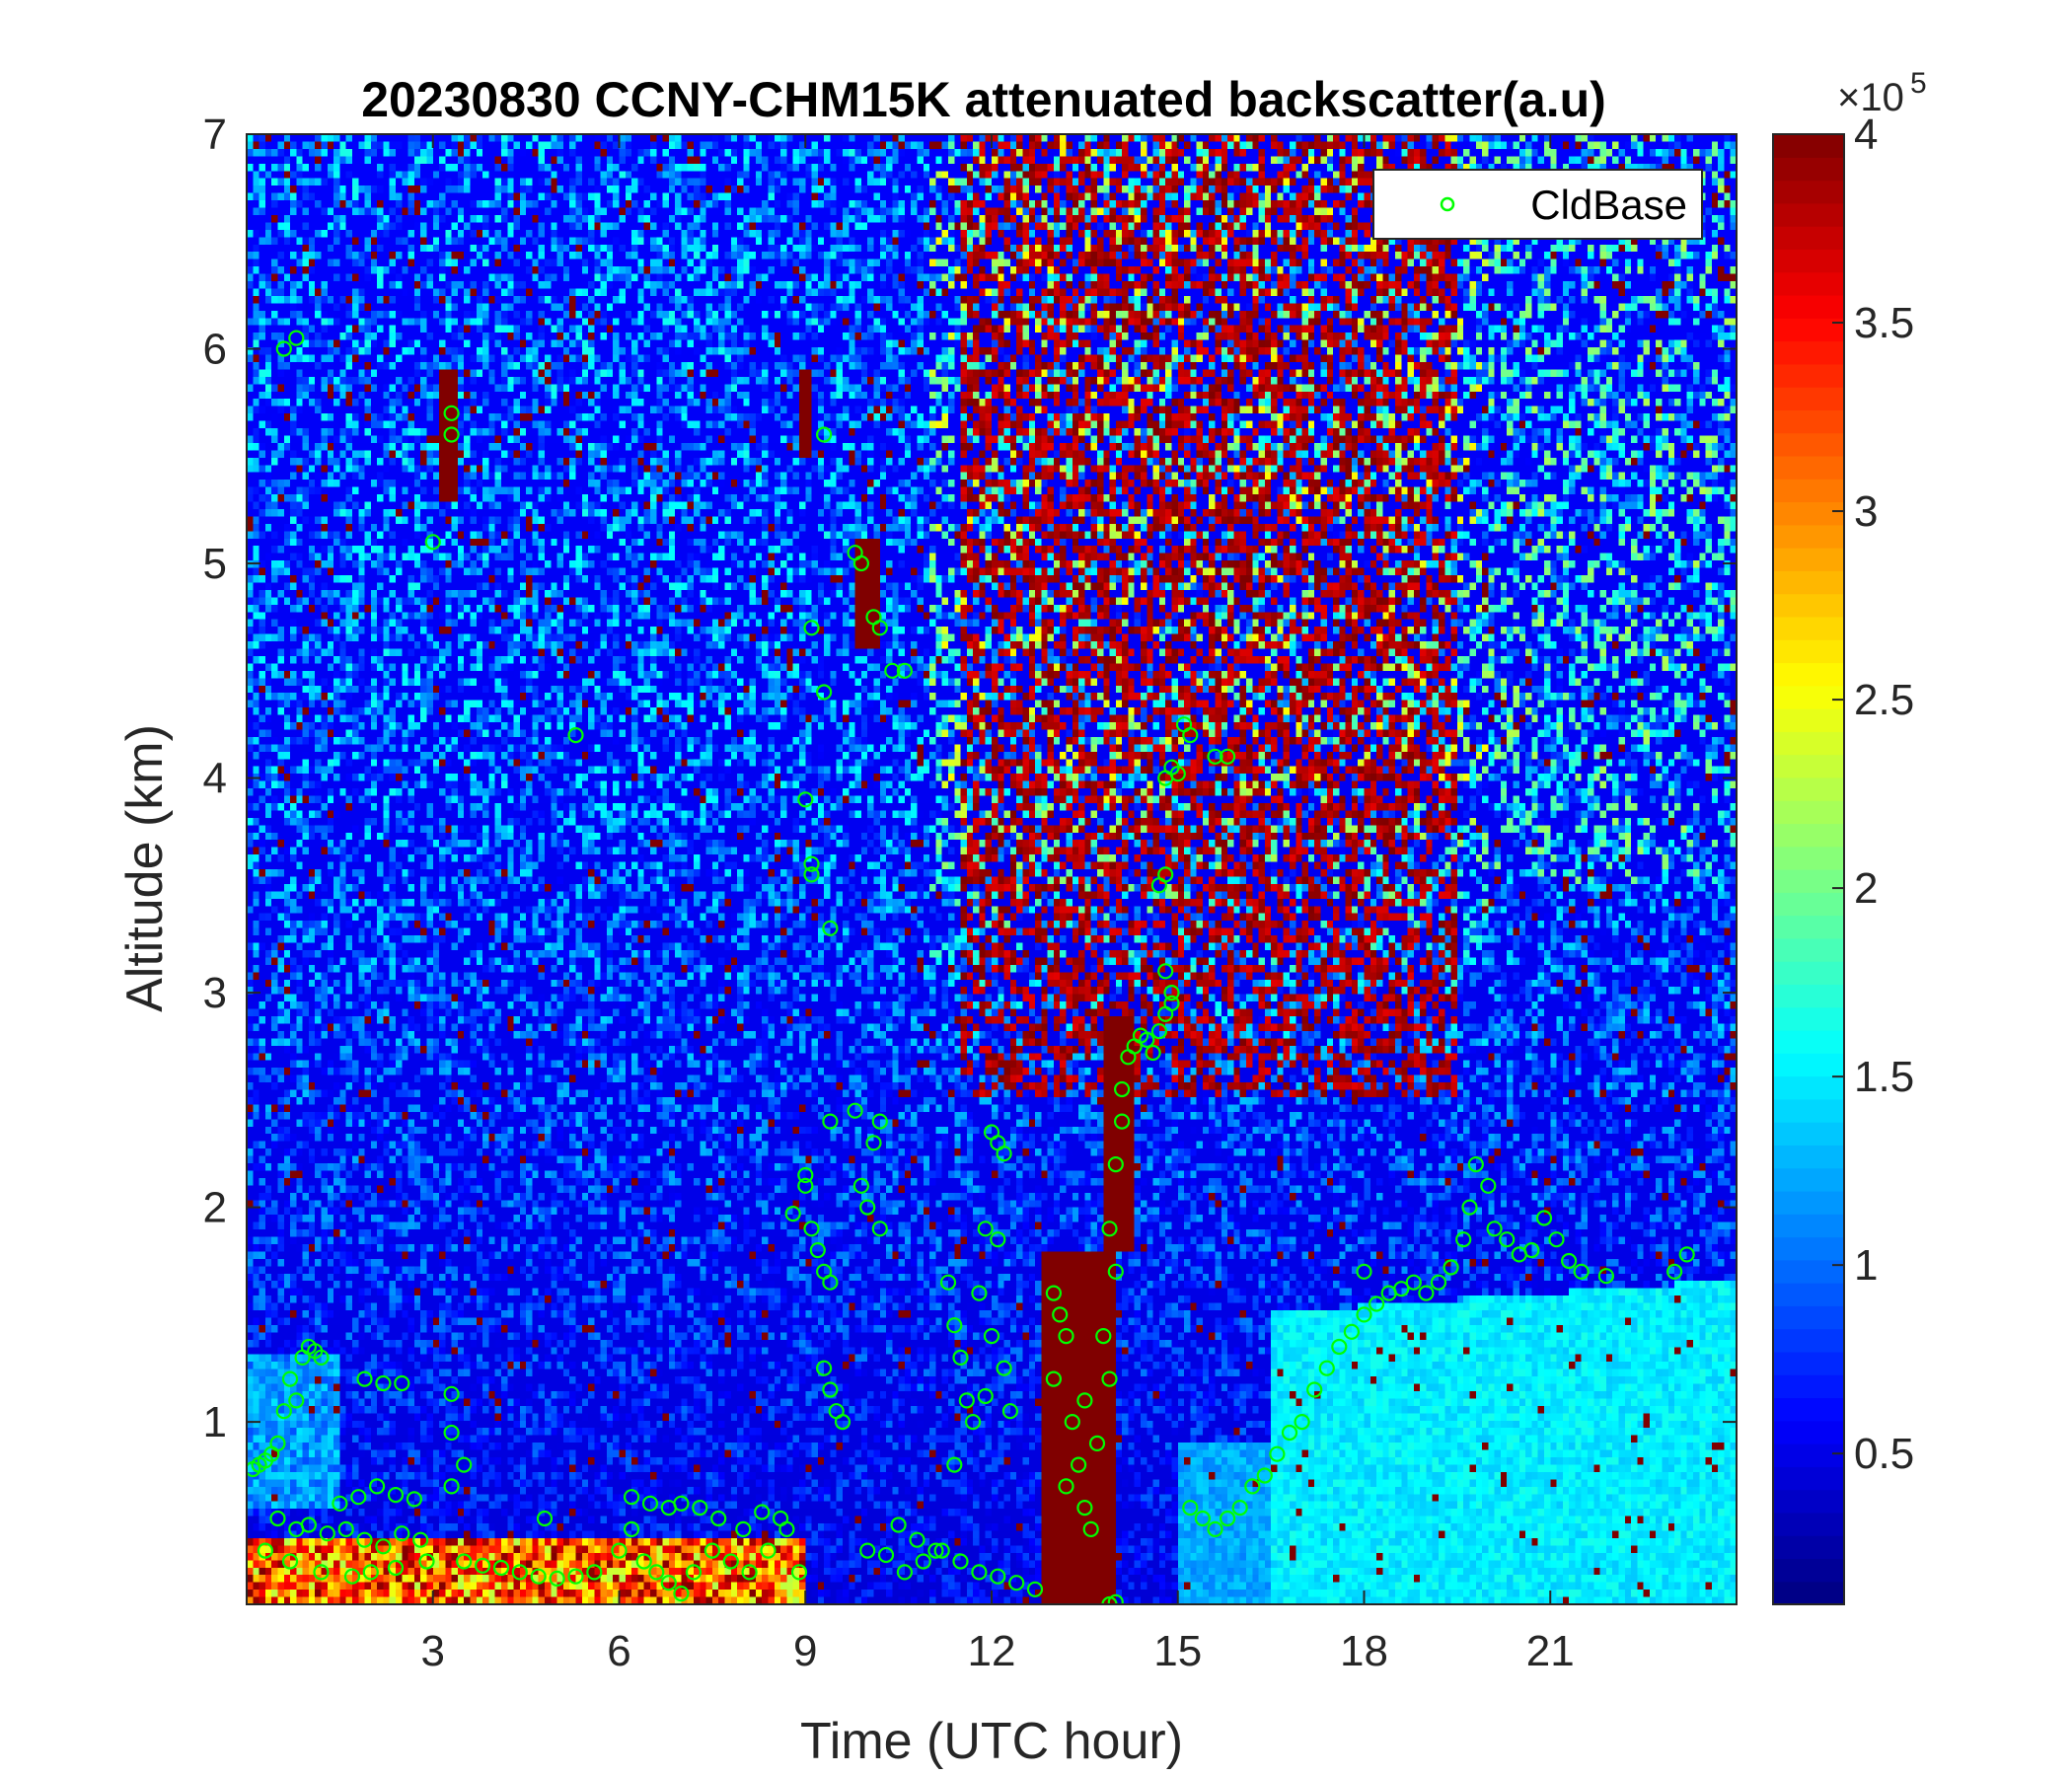 The image size is (2072, 1776). I want to click on y-tick-label: 6, so click(215, 350).